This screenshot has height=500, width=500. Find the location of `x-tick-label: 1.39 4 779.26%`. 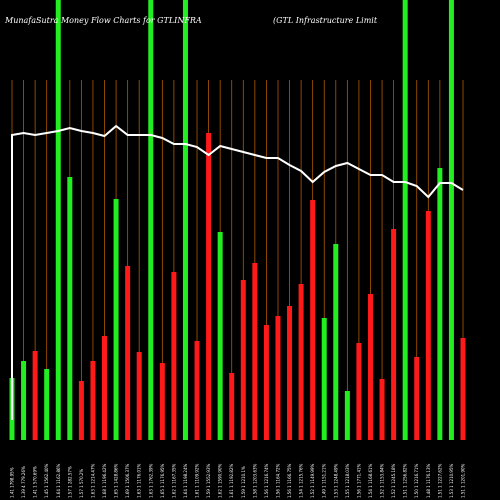

x-tick-label: 1.39 4 779.26% is located at coordinates (23, 482).